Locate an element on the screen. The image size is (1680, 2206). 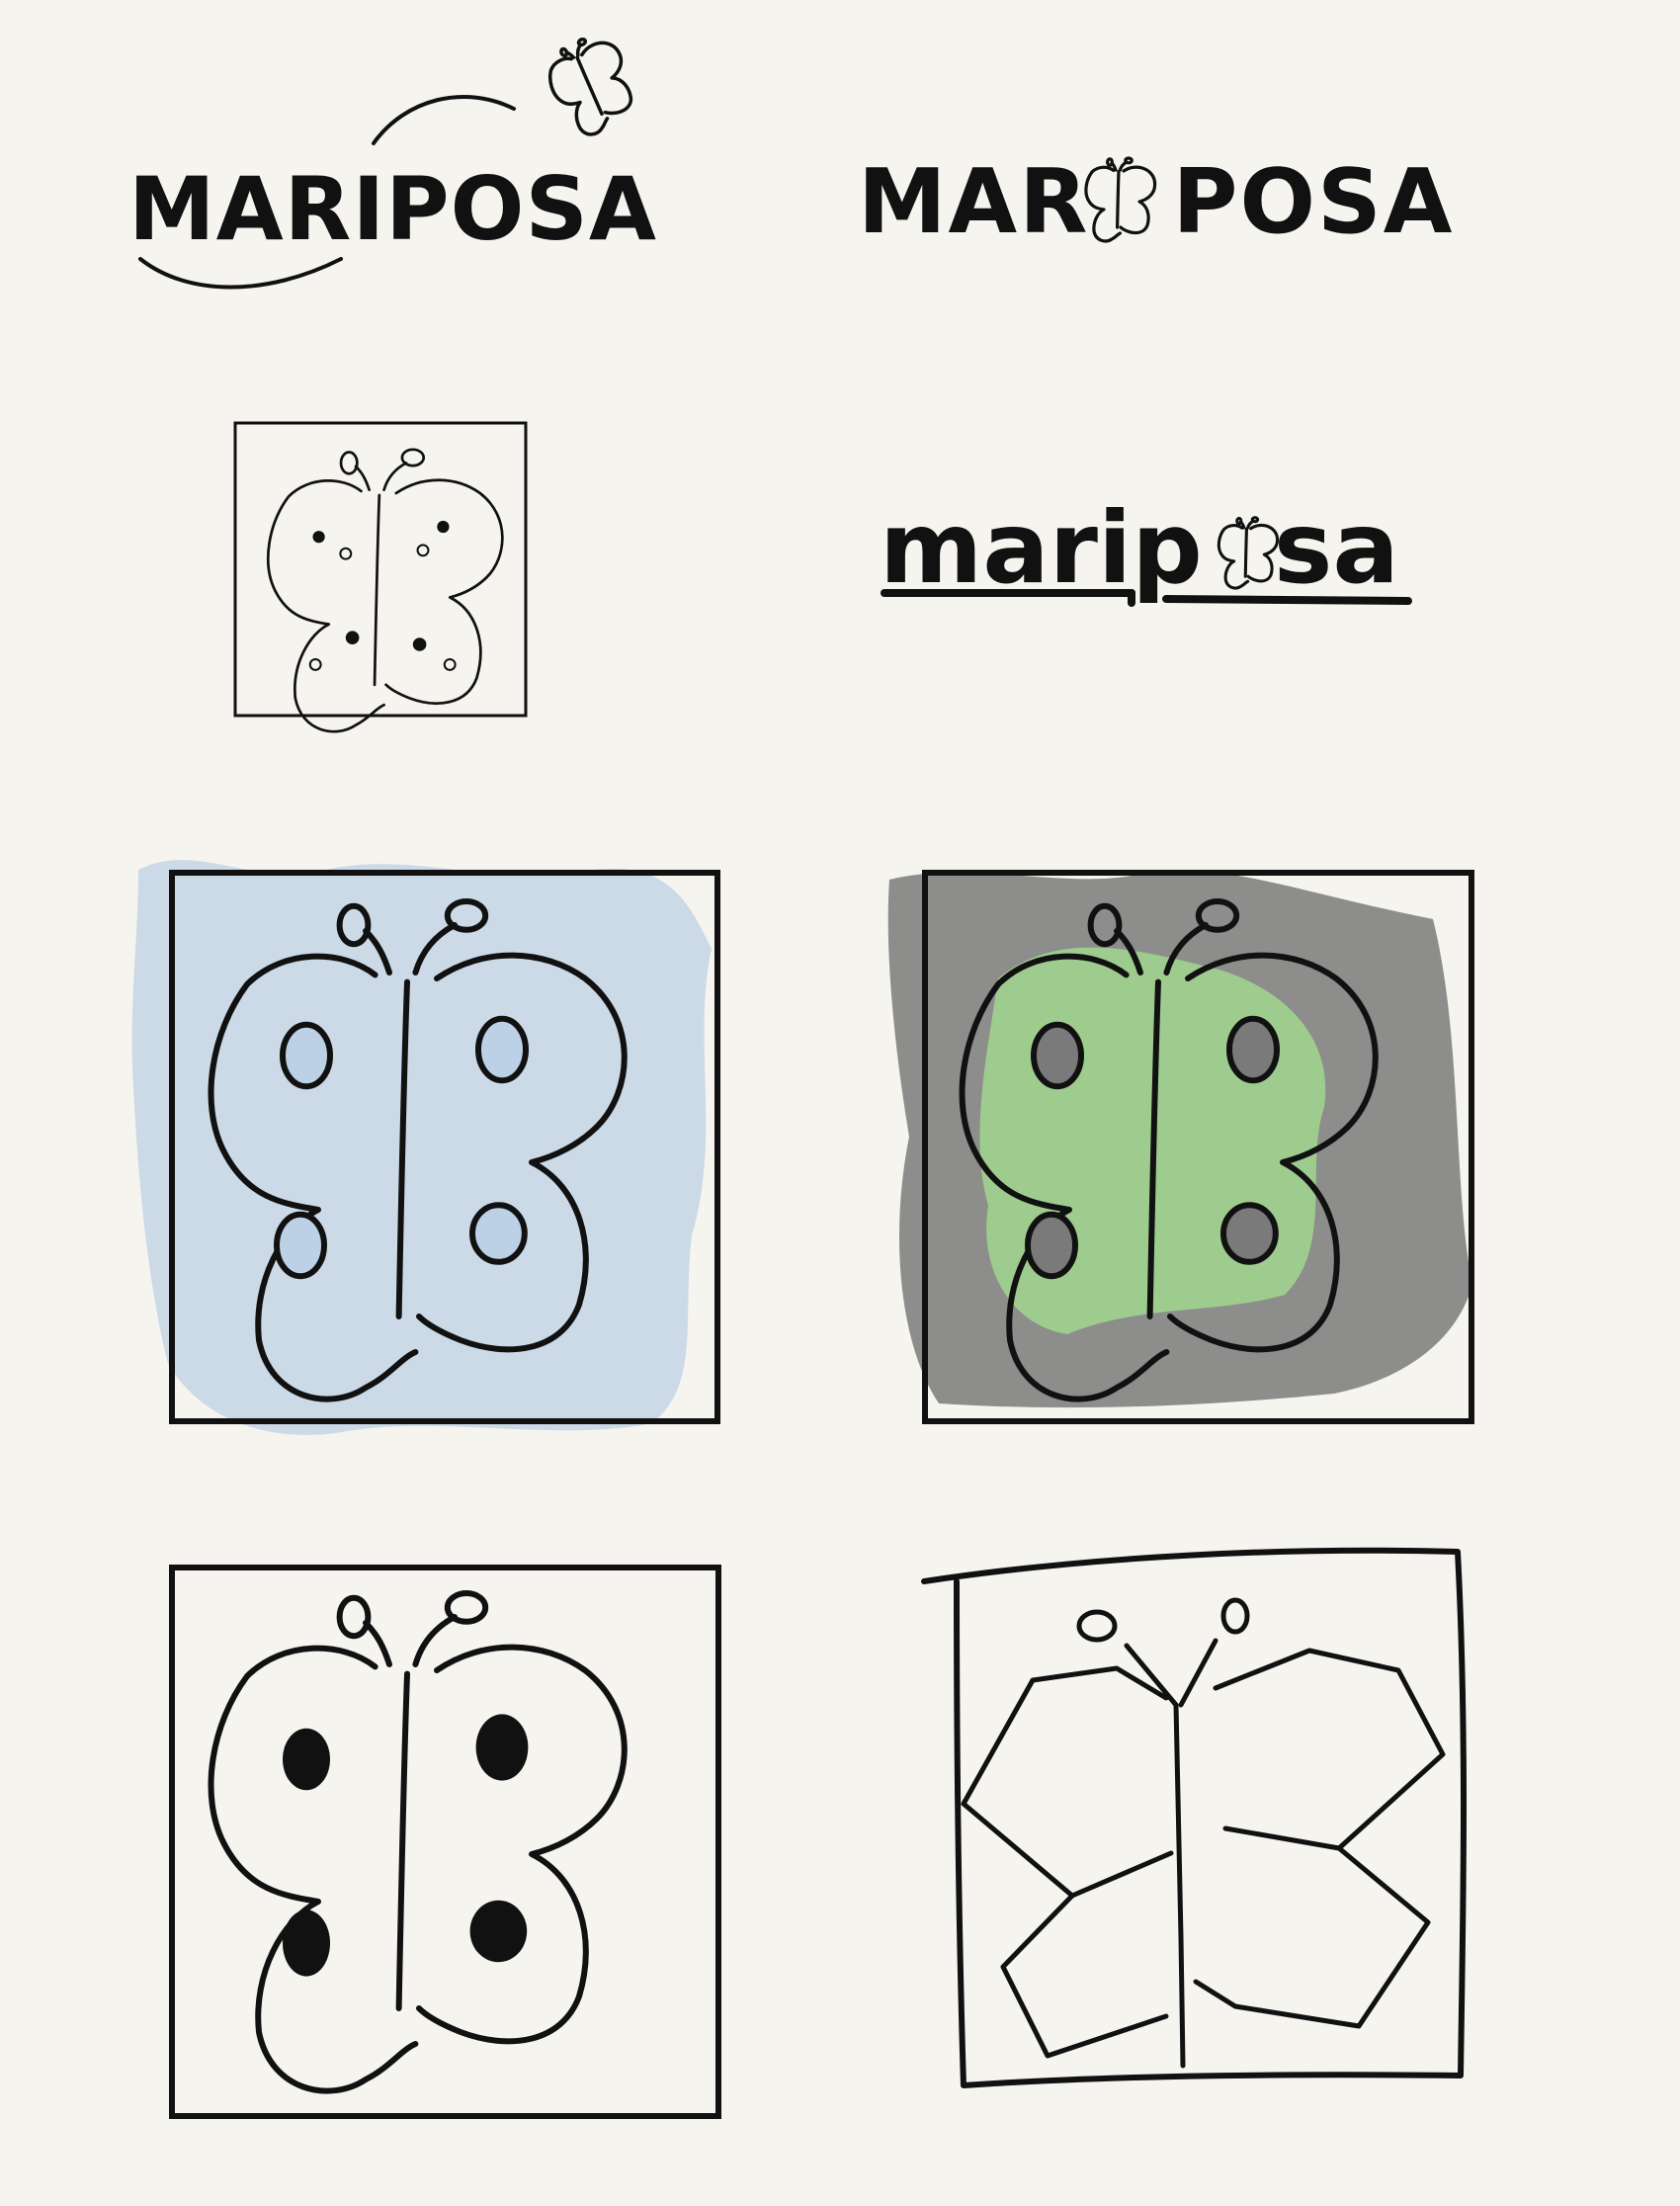
arc-bottom is located at coordinates (240, 273).